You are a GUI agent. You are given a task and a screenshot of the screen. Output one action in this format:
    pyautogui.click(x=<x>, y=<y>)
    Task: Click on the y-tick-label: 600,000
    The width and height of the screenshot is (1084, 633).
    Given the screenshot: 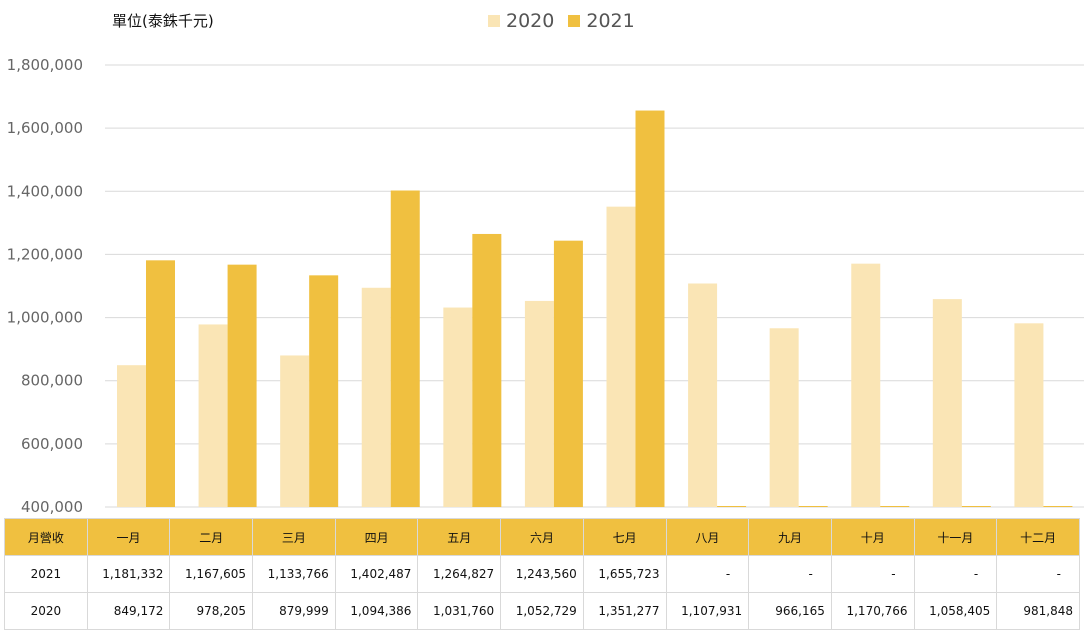 What is the action you would take?
    pyautogui.click(x=52, y=444)
    